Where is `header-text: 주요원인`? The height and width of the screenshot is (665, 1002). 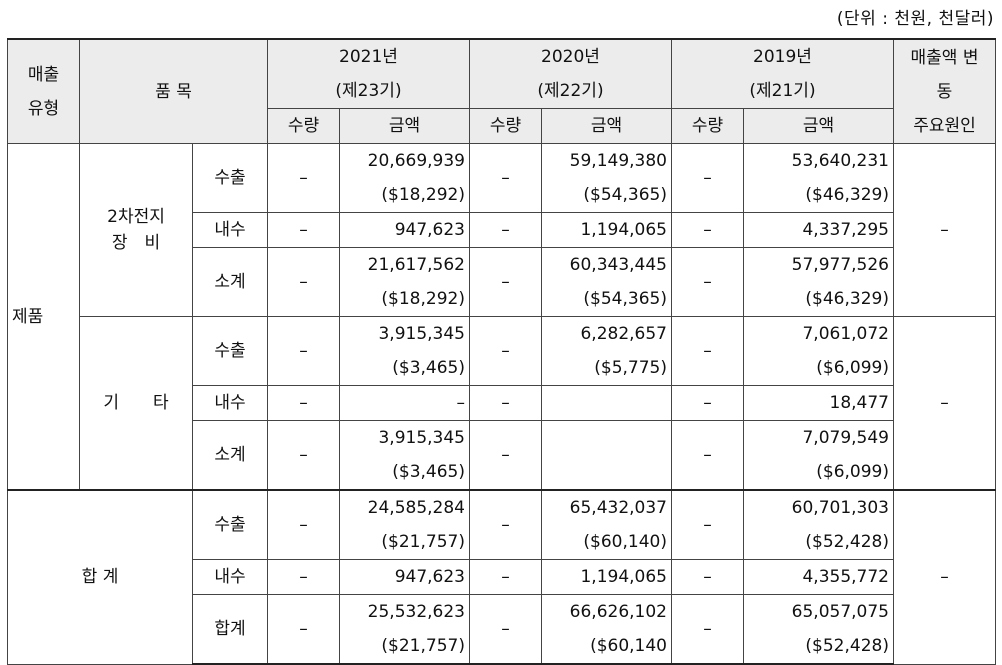
header-text: 주요원인 is located at coordinates (944, 125).